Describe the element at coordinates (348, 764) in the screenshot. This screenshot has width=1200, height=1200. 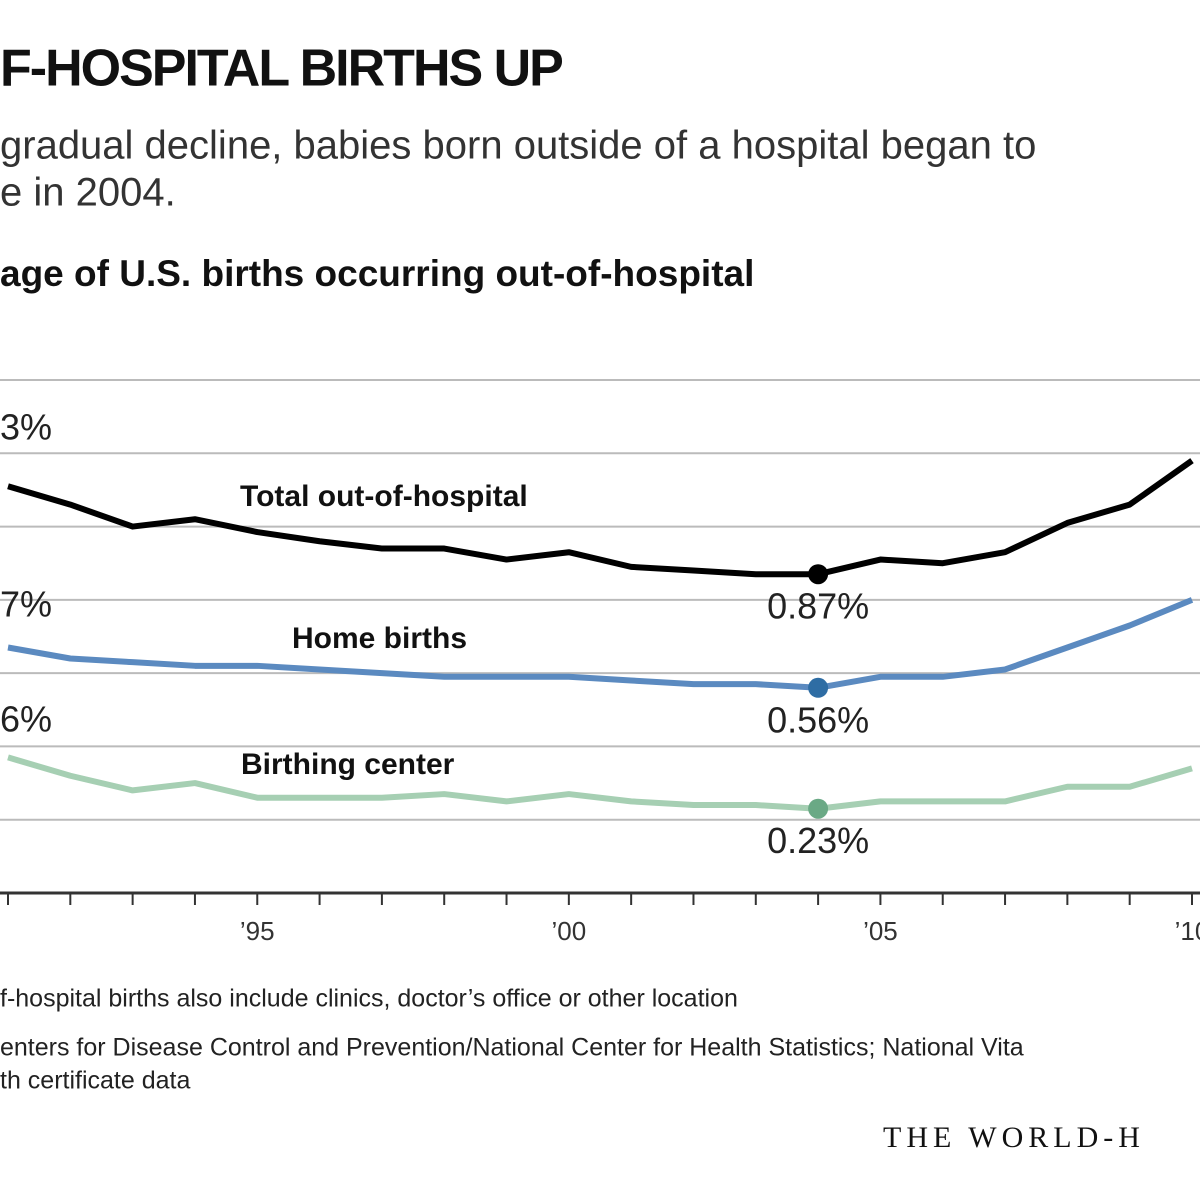
I see `series-label: Birthing center` at that location.